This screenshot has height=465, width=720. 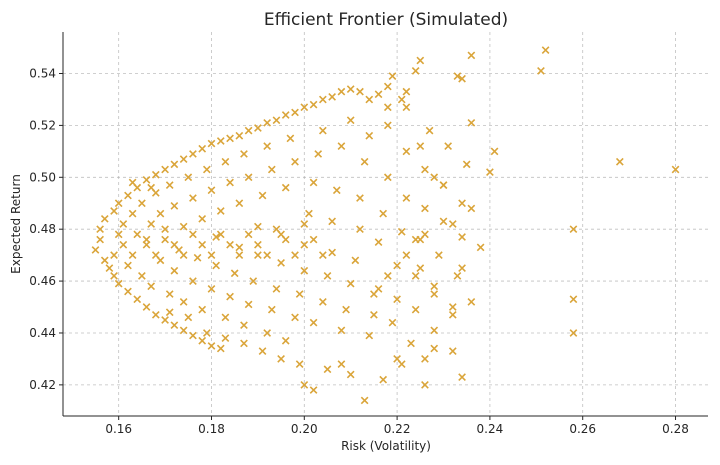 I want to click on y-tick-label: 0.44, so click(x=42, y=333).